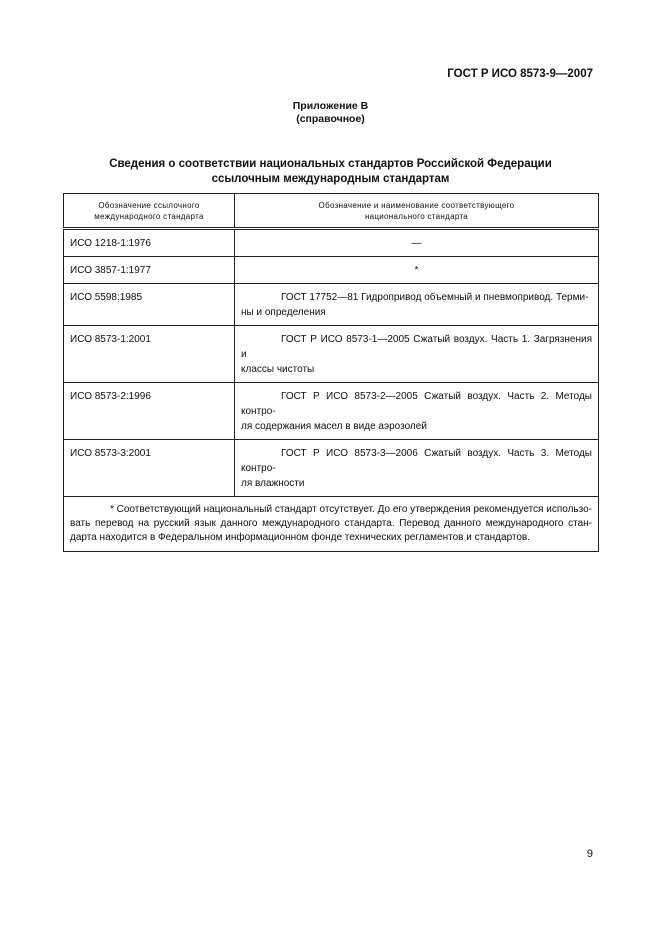 This screenshot has height=936, width=661. What do you see at coordinates (278, 369) in the screenshot?
I see `national-text: классы чистоты` at bounding box center [278, 369].